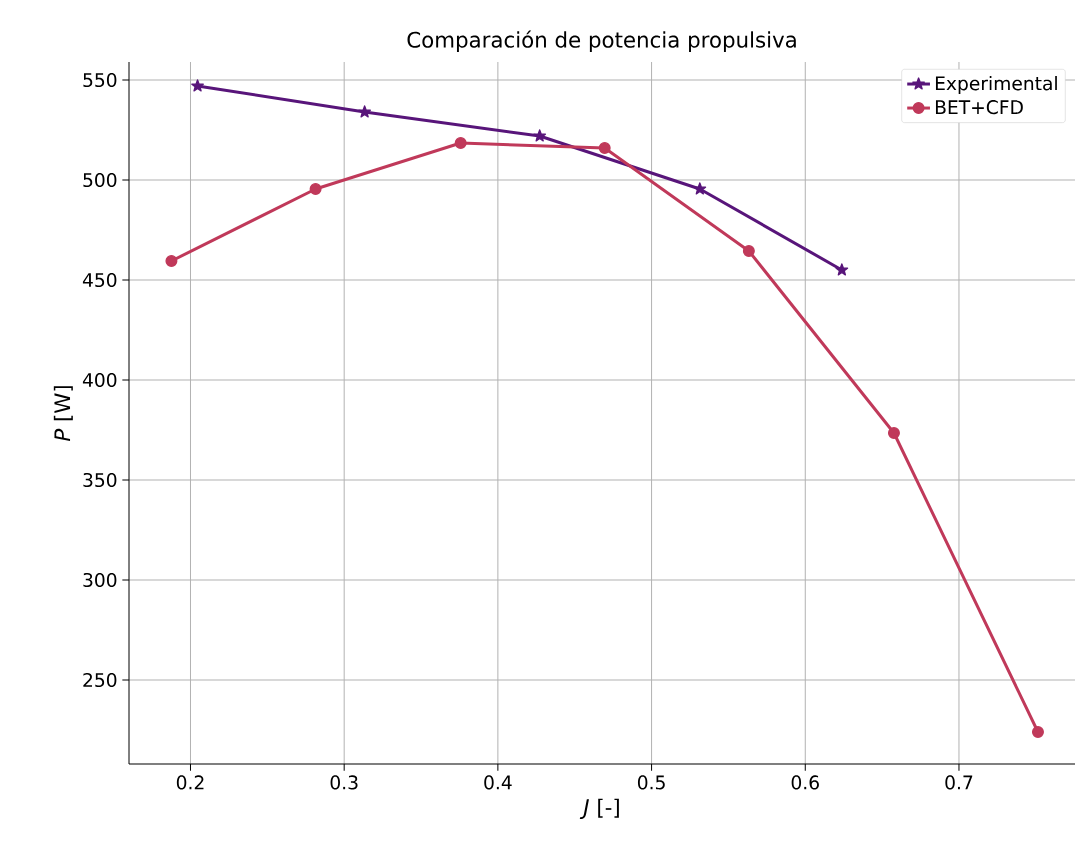 The image size is (1076, 855). I want to click on x-axis-title: J [-], so click(599, 809).